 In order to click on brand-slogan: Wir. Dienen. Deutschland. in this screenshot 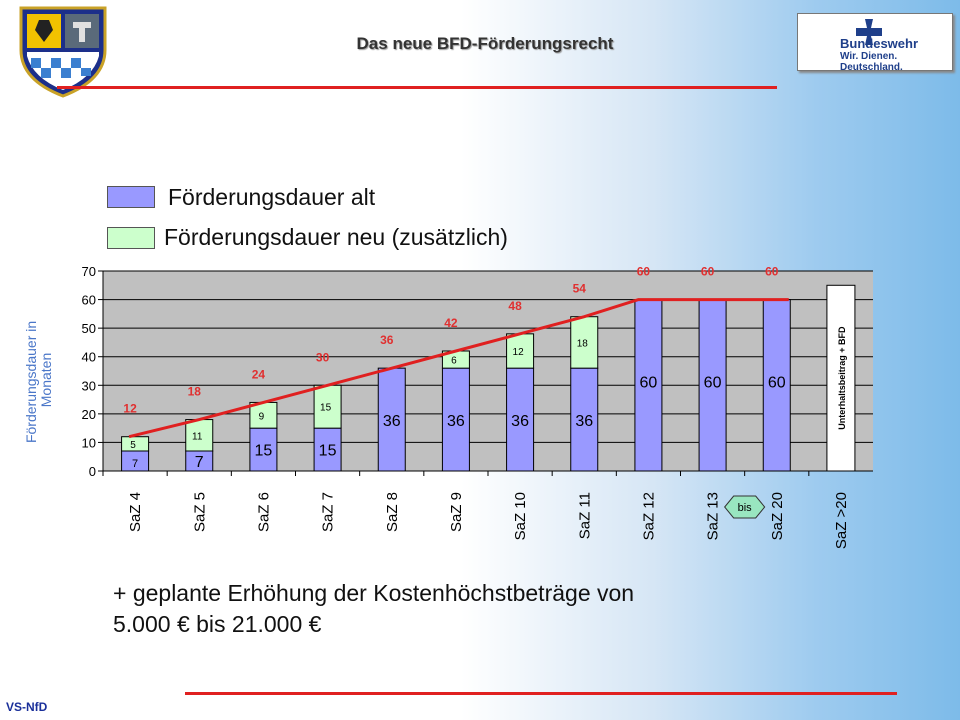, I will do `click(871, 62)`.